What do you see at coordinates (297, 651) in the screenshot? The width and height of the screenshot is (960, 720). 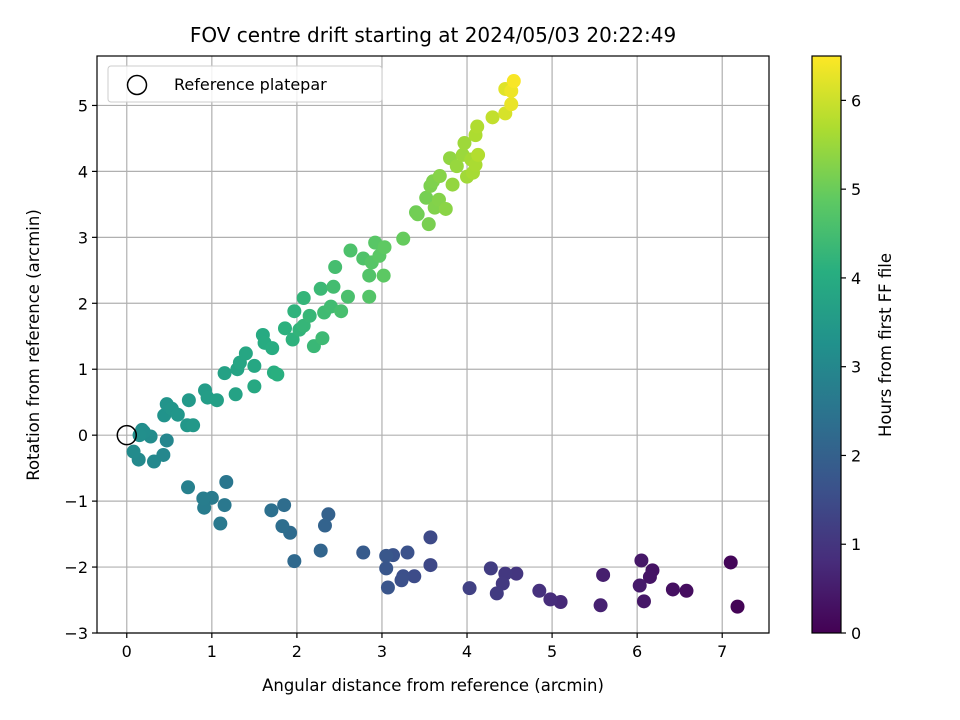 I see `x-tick-label: 2` at bounding box center [297, 651].